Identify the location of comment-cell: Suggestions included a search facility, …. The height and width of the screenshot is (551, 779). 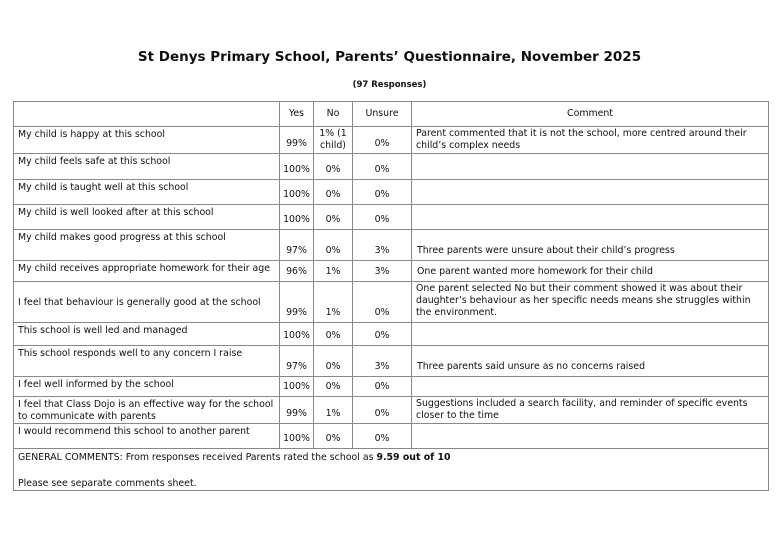
(590, 410).